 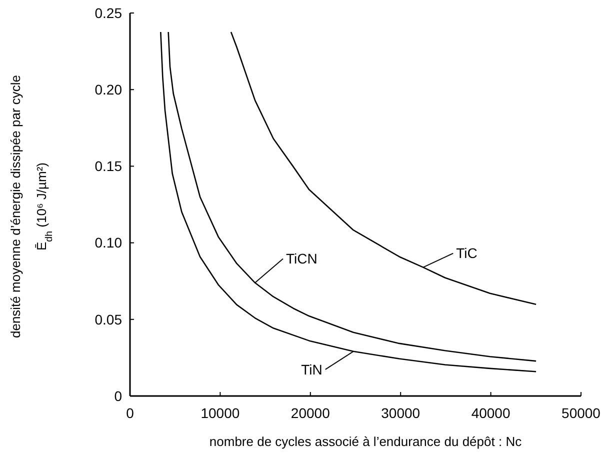 I want to click on x-tick-label: 10000, so click(x=220, y=413).